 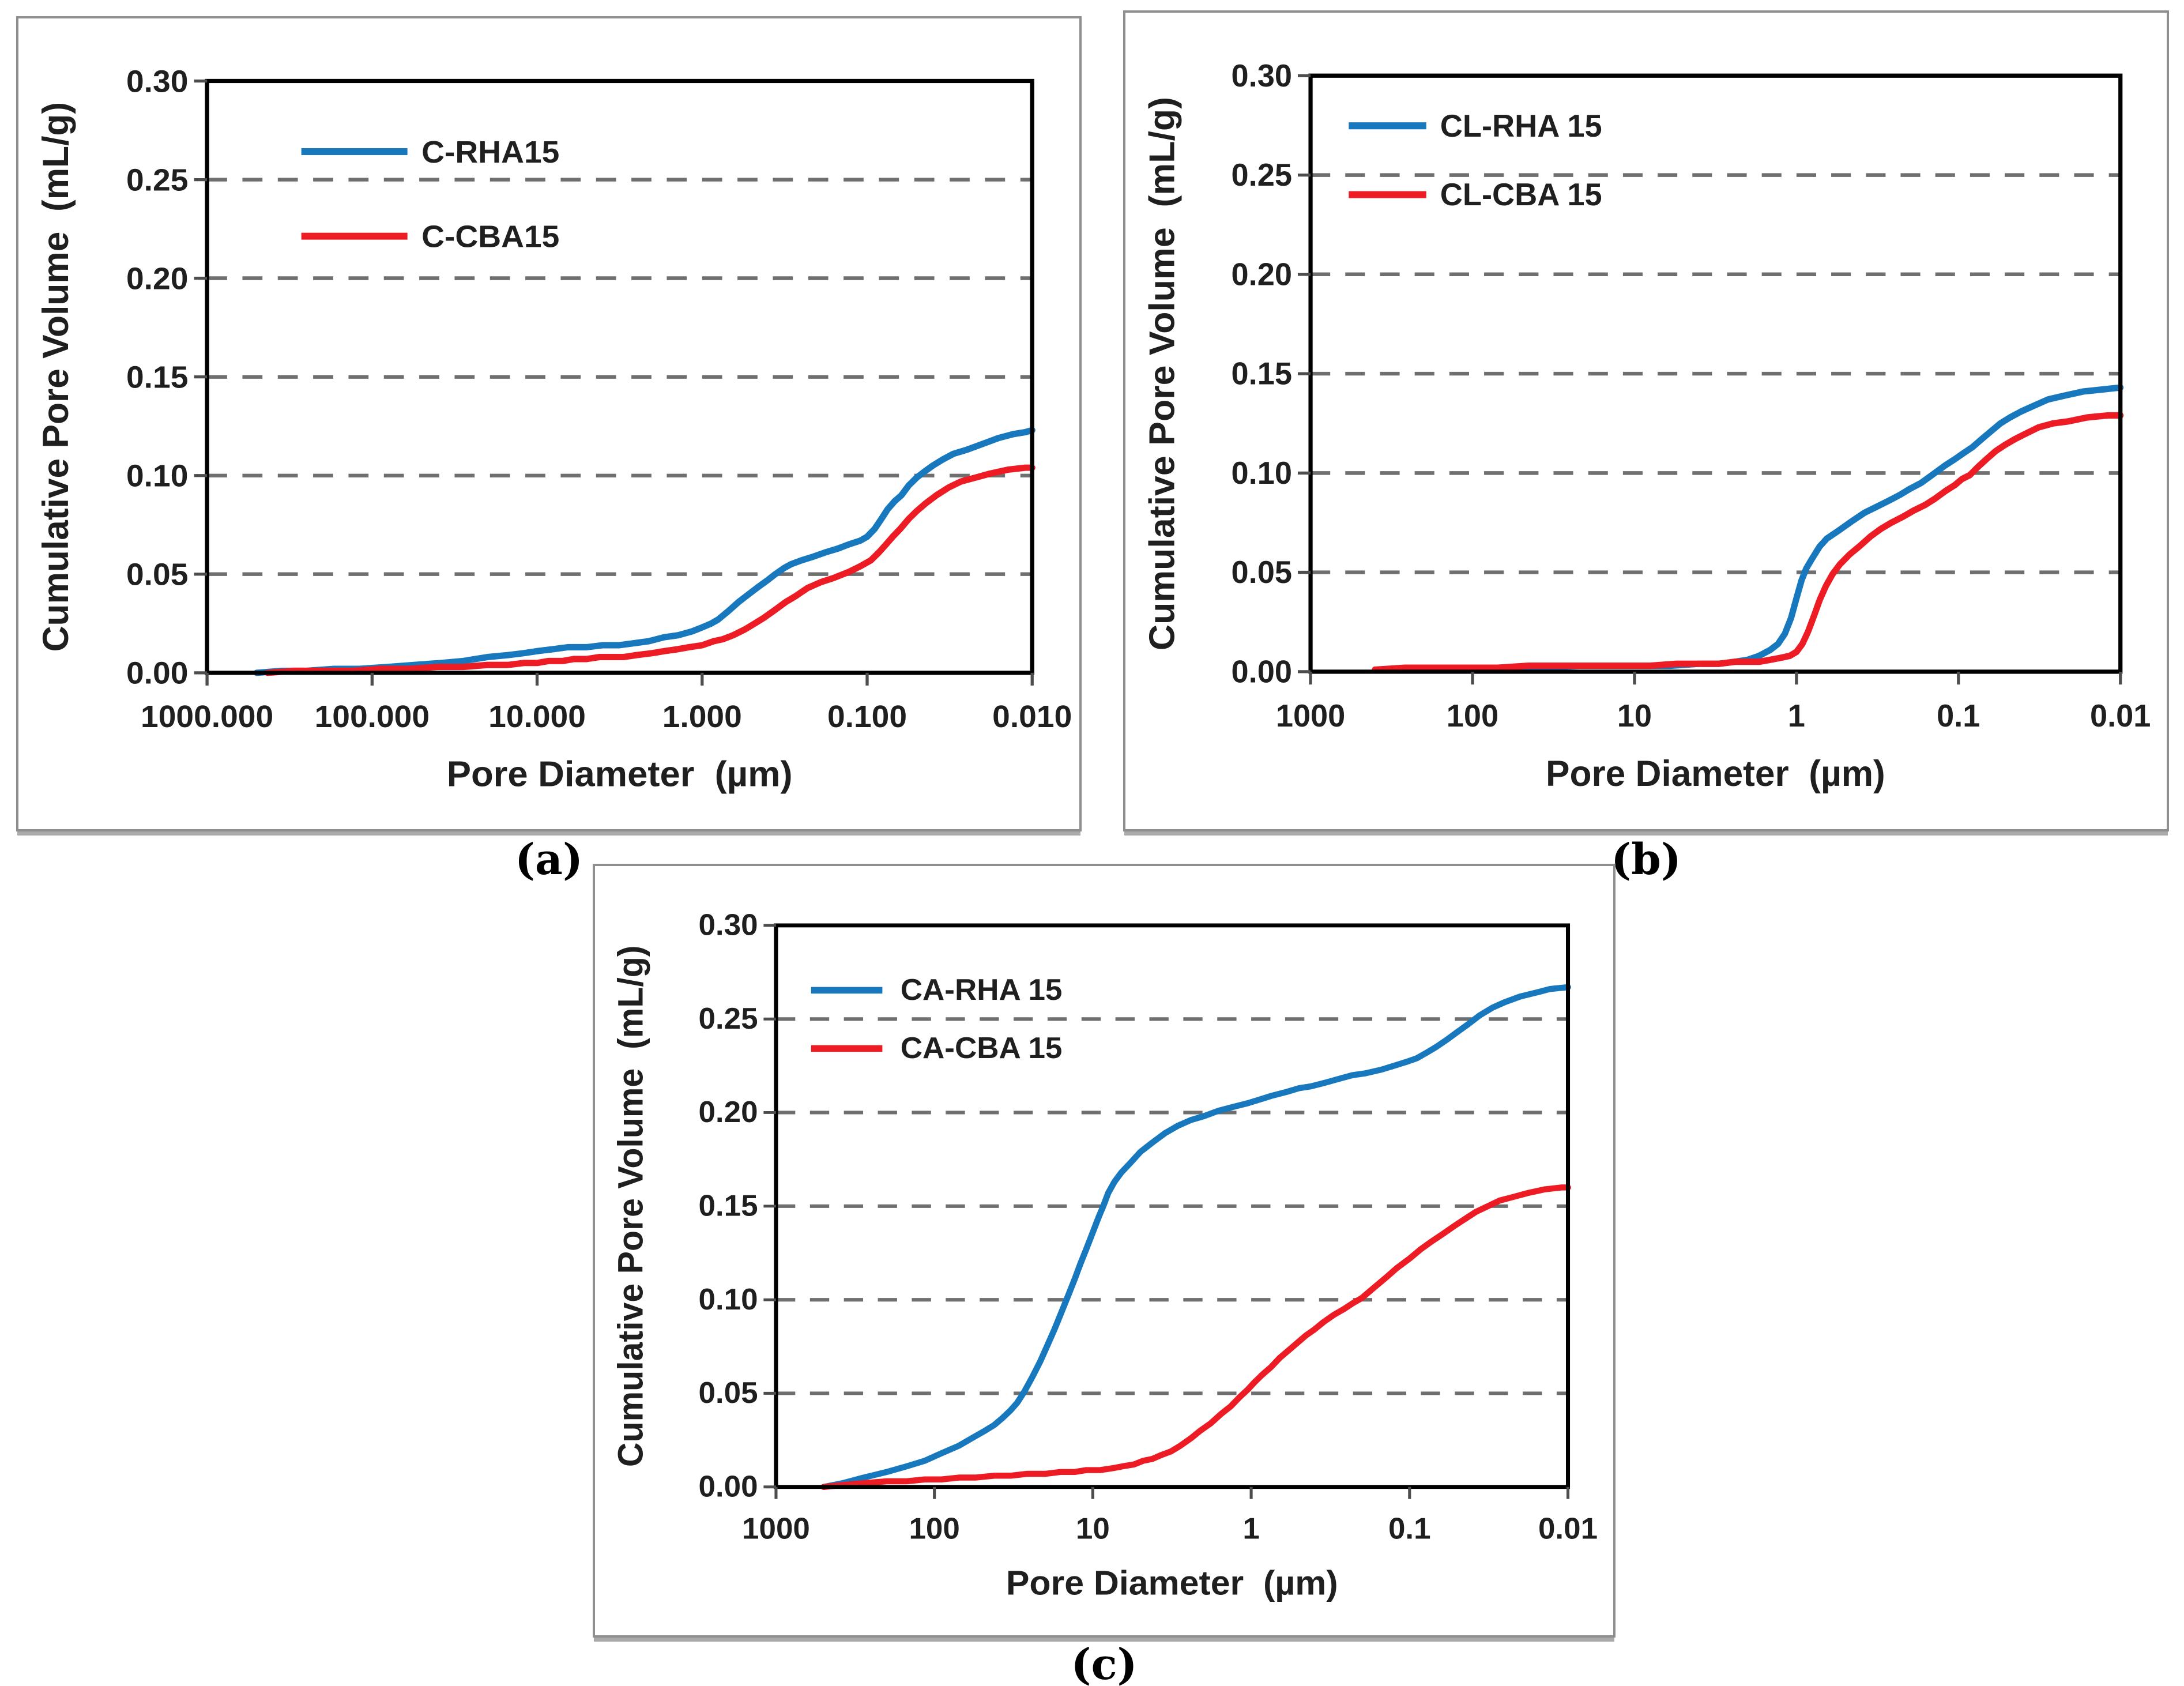 I want to click on legend-label-CL-CBA 15: CL-CBA 15, so click(x=1521, y=194).